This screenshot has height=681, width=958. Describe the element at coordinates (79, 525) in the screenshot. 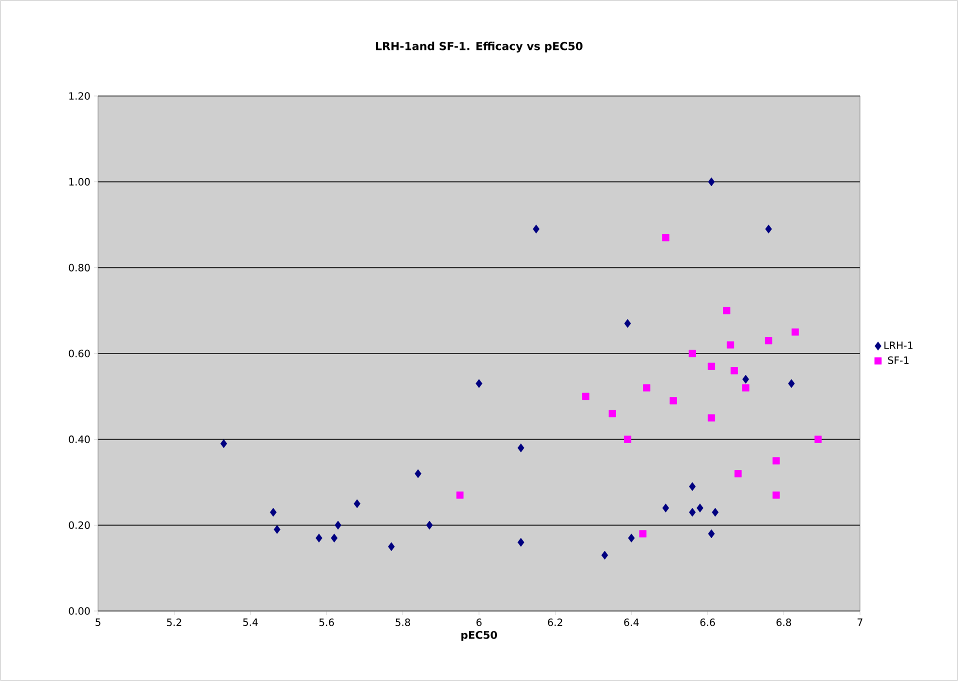

I see `y-tick-label: 0.20` at that location.